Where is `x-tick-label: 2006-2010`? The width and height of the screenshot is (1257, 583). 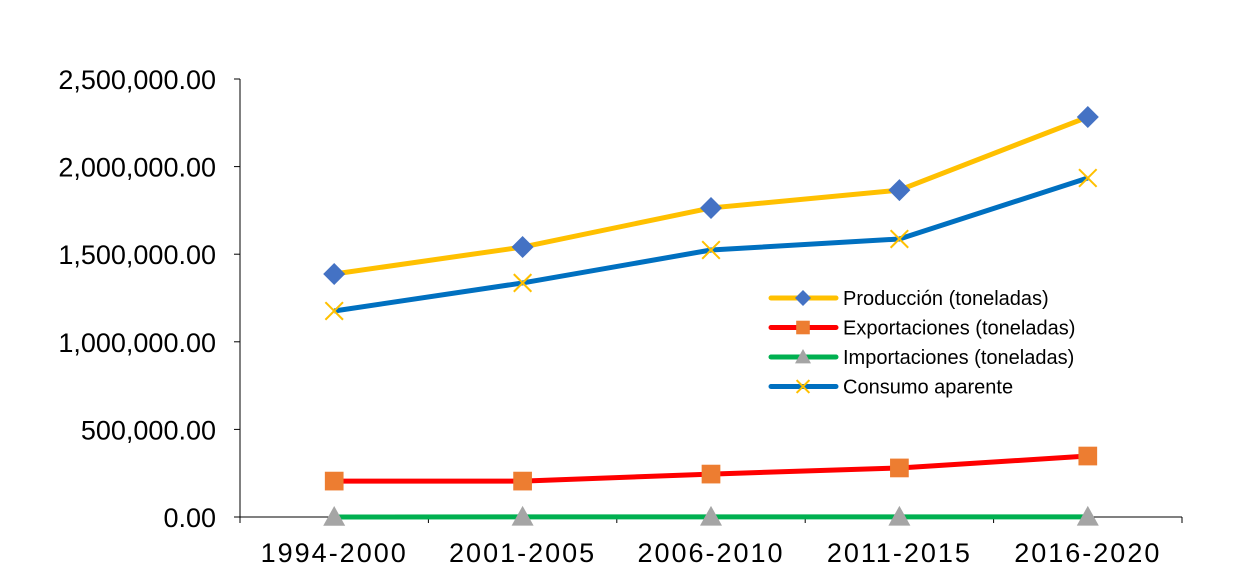
x-tick-label: 2006-2010 is located at coordinates (710, 553).